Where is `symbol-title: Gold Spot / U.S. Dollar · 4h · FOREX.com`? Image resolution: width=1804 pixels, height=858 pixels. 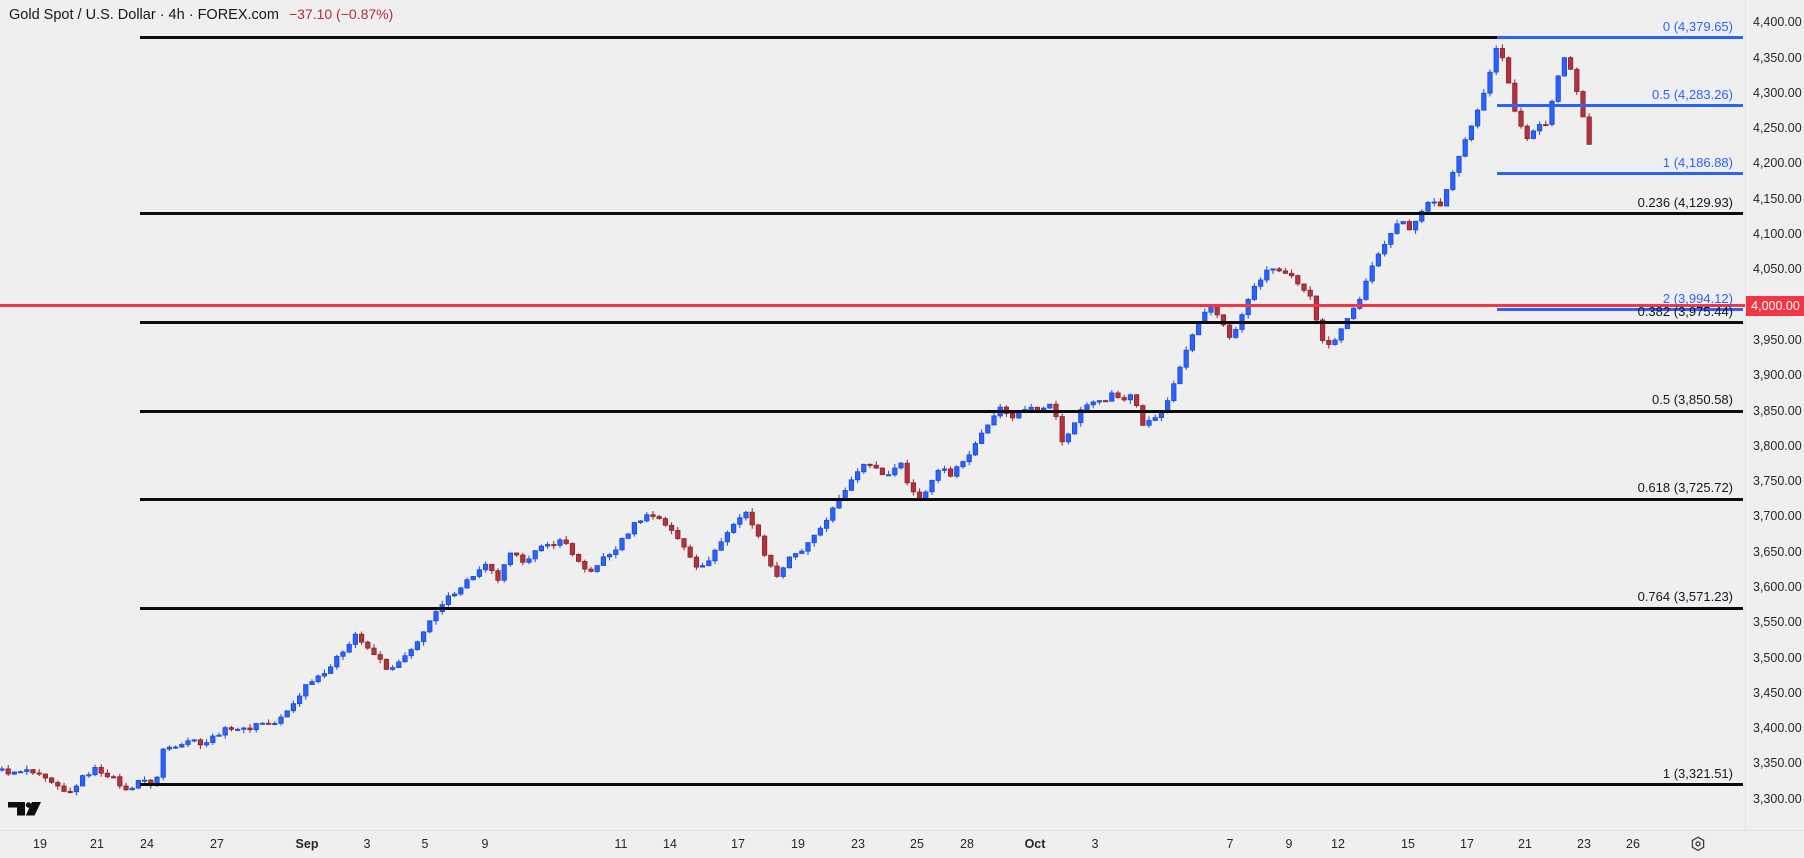
symbol-title: Gold Spot / U.S. Dollar · 4h · FOREX.com is located at coordinates (144, 15).